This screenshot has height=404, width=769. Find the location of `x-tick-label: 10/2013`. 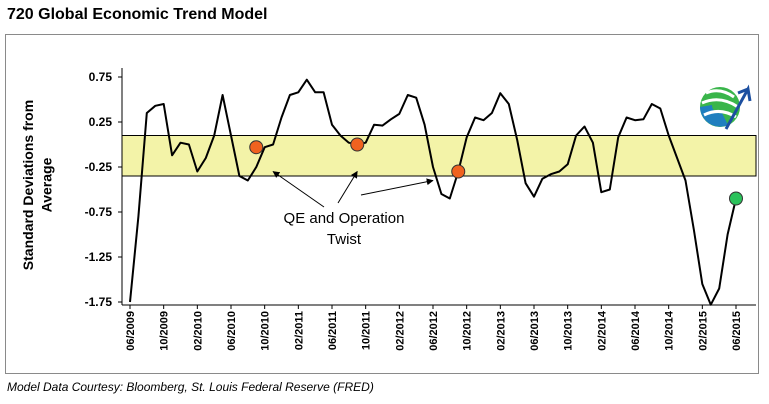

x-tick-label: 10/2013 is located at coordinates (569, 331).